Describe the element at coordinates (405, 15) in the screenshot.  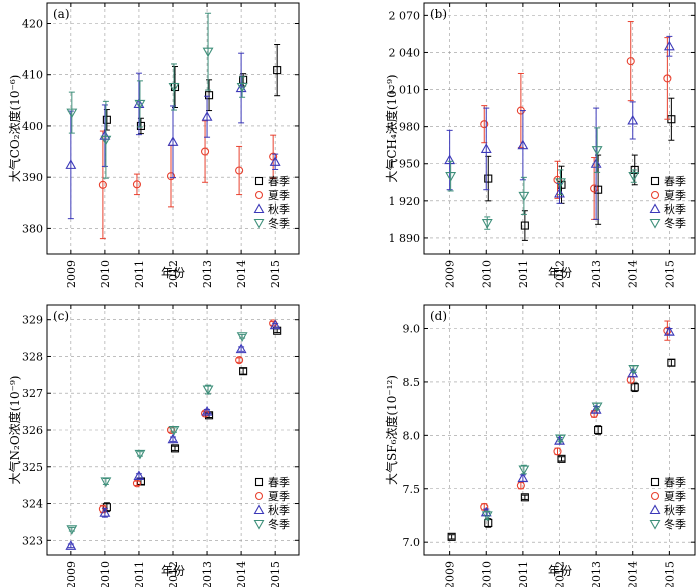
I see `y-tick-label: 2 070` at that location.